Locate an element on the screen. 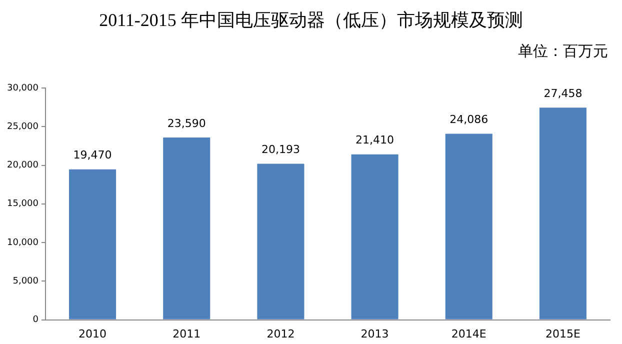 This screenshot has width=622, height=344. y-tick-label: 20,000 is located at coordinates (22, 165).